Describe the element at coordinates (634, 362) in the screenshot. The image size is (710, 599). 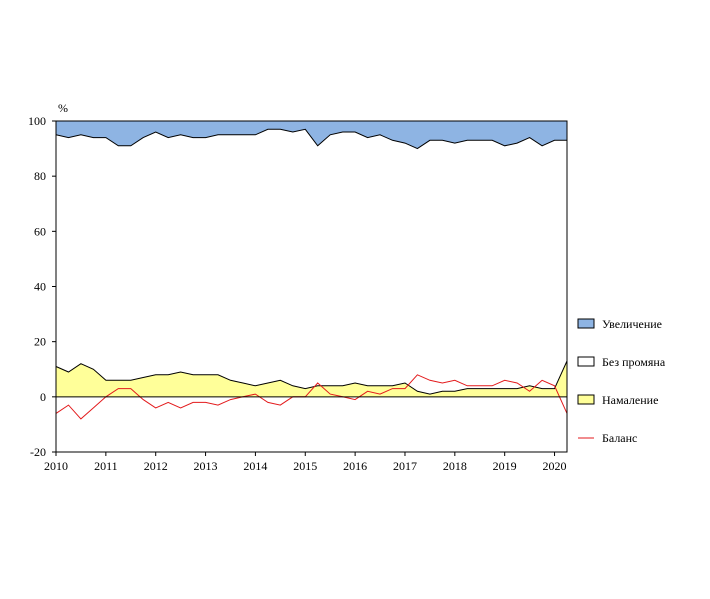
I see `legend-label-1: Без промяна` at that location.